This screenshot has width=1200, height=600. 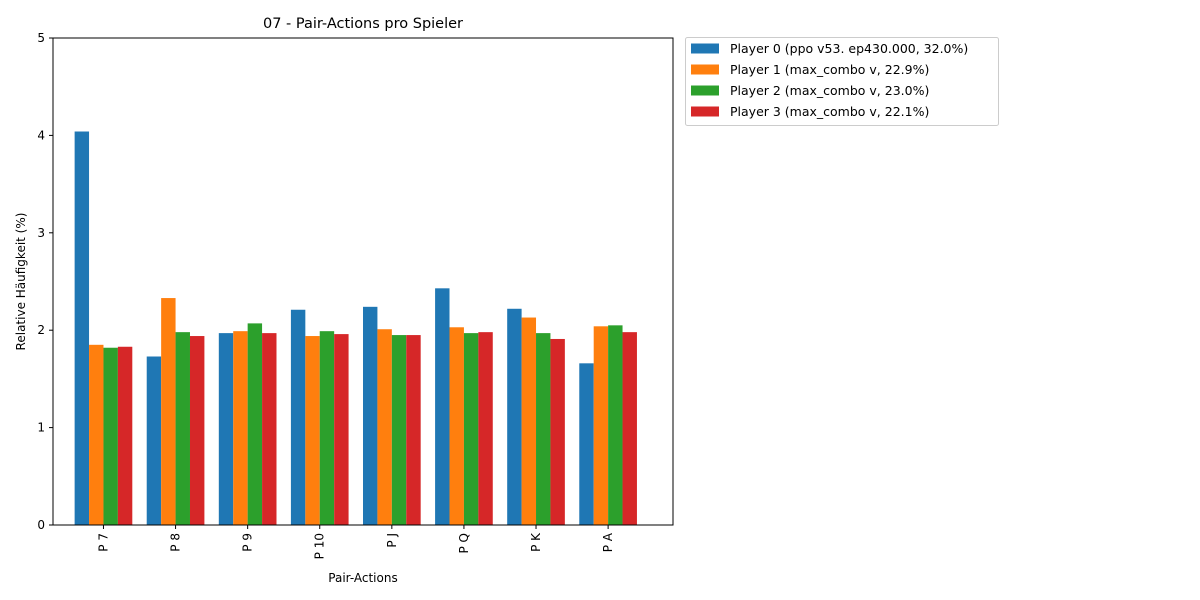 What do you see at coordinates (829, 111) in the screenshot?
I see `legend-label: Player 3 (max_combo v, 22.1%)` at bounding box center [829, 111].